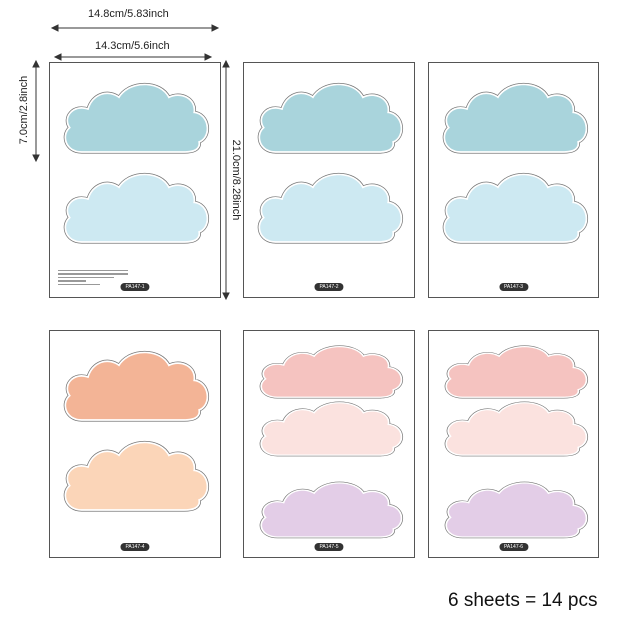 The height and width of the screenshot is (640, 640). I want to click on sheet-height-label: 21.0cm/8.28inch, so click(236, 180).